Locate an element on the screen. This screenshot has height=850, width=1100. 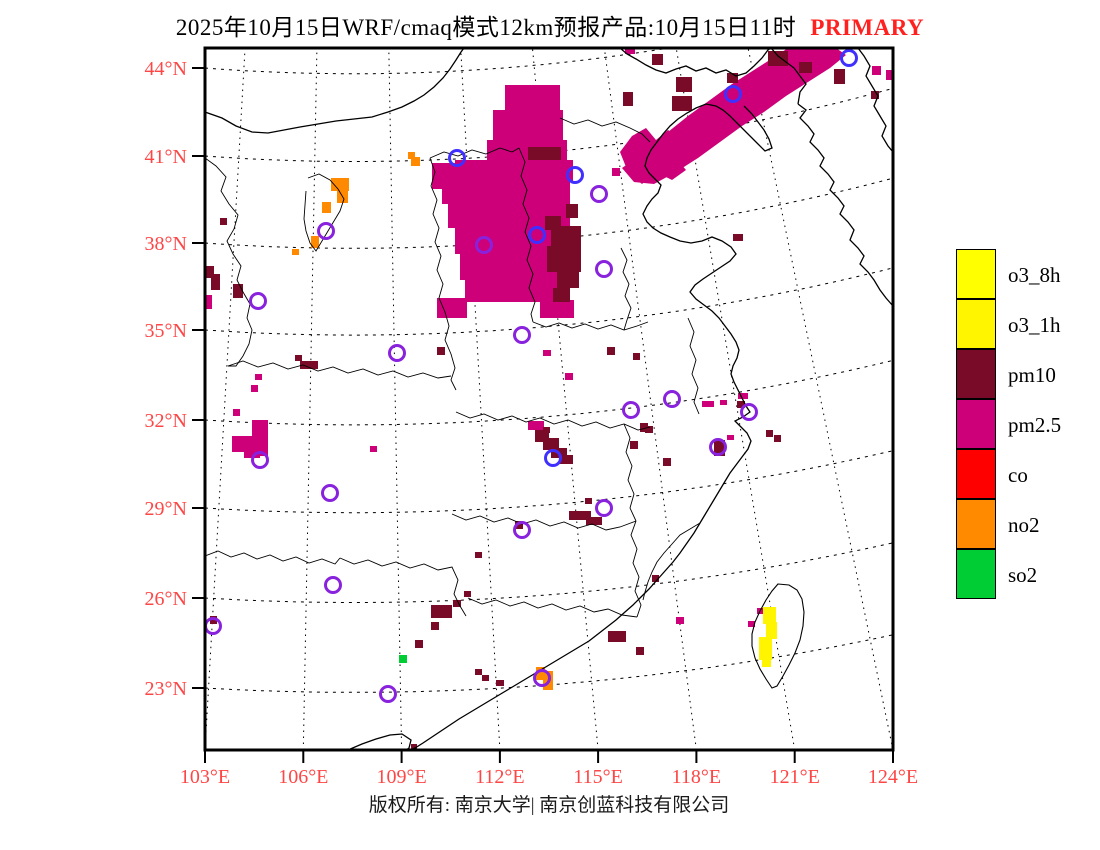
legend-item-pm2.5: pm2.5 is located at coordinates (1009, 424).